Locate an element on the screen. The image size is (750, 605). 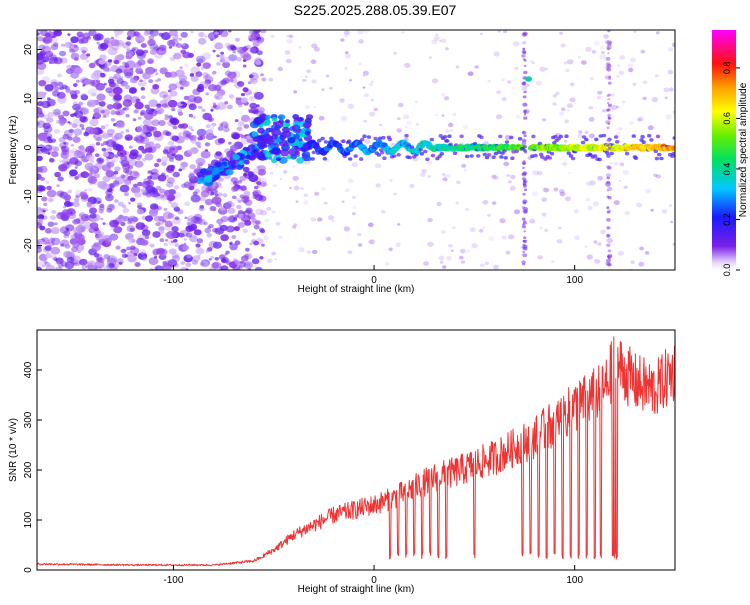
colorbar-tick-label: 0.4 is located at coordinates (727, 169).